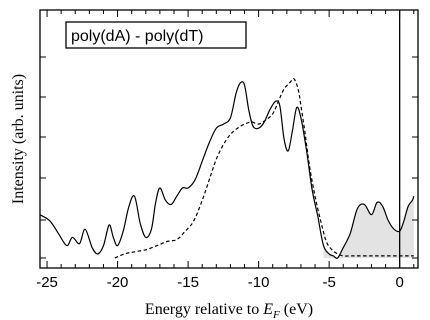 This screenshot has width=430, height=320. What do you see at coordinates (188, 282) in the screenshot?
I see `x-tick-label: -15` at bounding box center [188, 282].